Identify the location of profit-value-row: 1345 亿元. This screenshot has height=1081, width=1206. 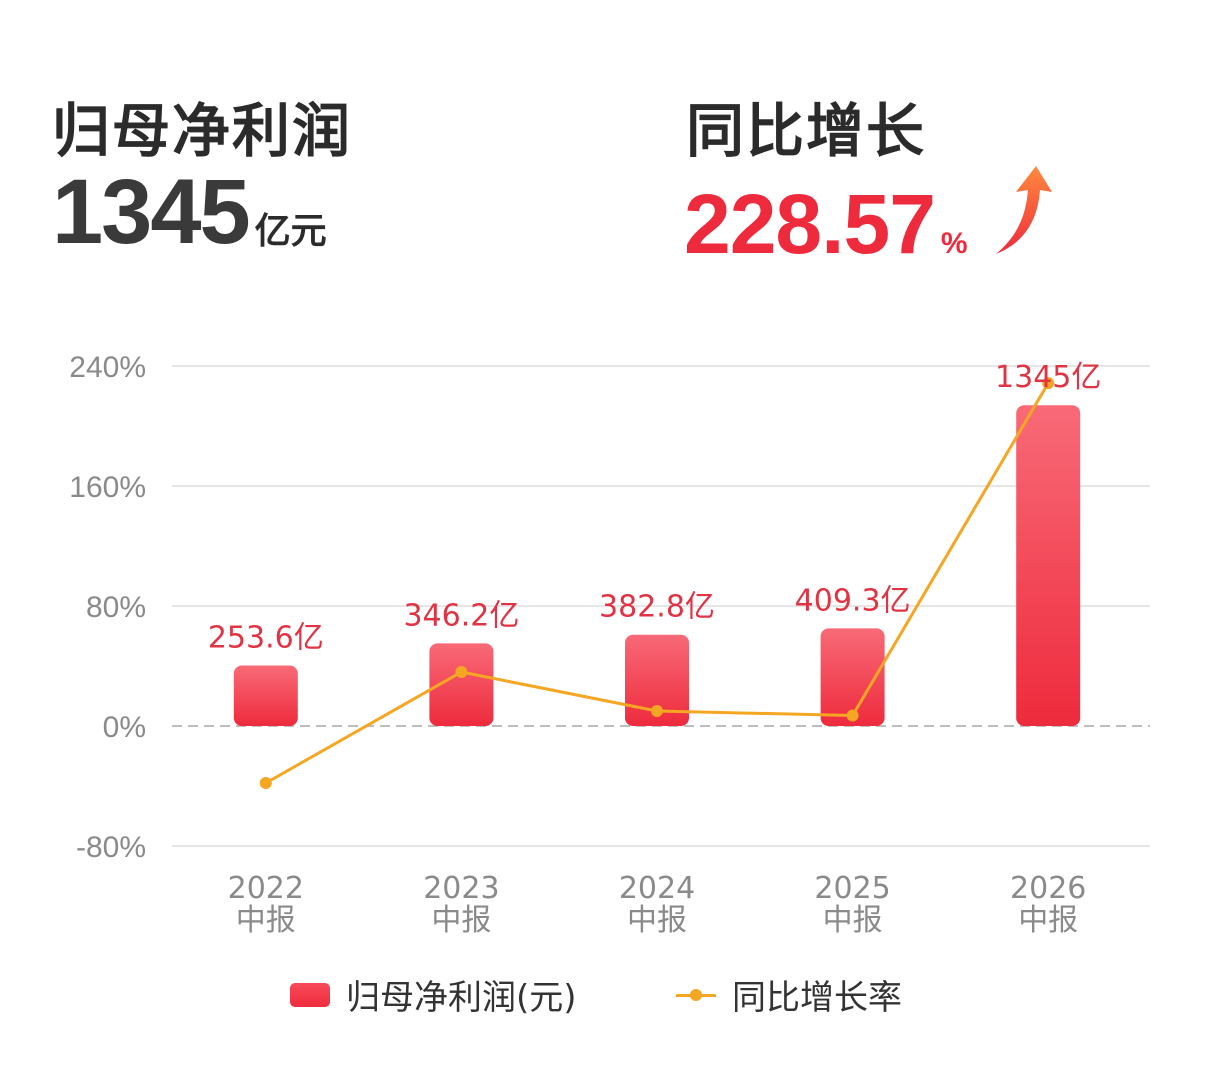
(189, 212).